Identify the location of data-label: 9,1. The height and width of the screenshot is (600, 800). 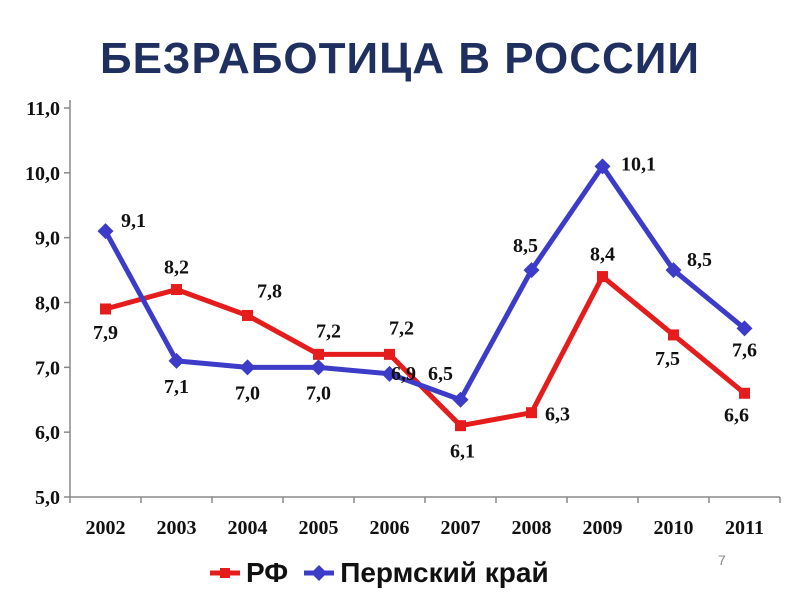
(133, 221).